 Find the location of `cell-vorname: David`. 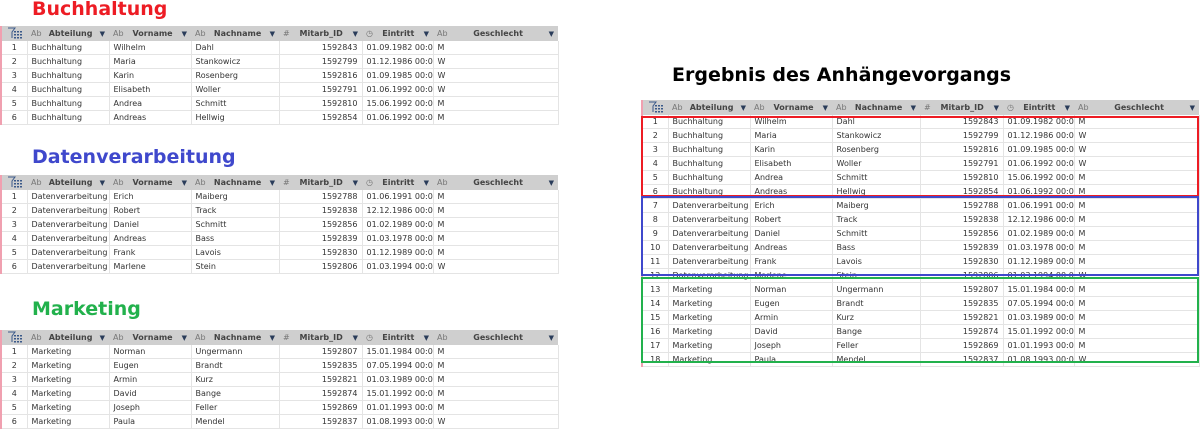

cell-vorname: David is located at coordinates (150, 393).